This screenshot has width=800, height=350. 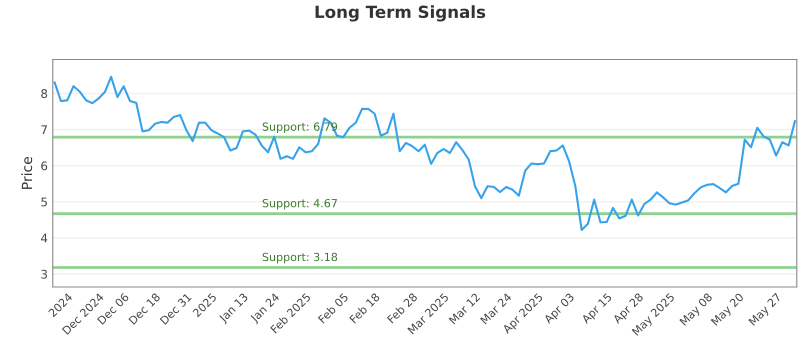 I want to click on x-tick-label: Apr 03, so click(x=559, y=309).